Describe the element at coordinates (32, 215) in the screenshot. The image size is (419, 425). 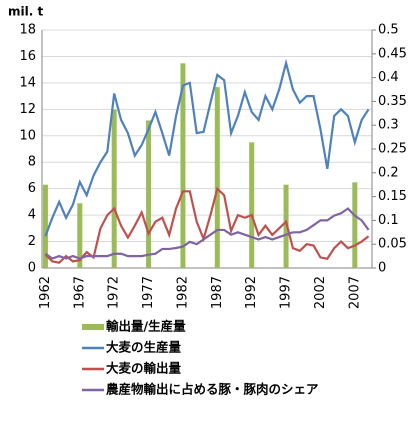
I see `y-tick-label: 4` at that location.